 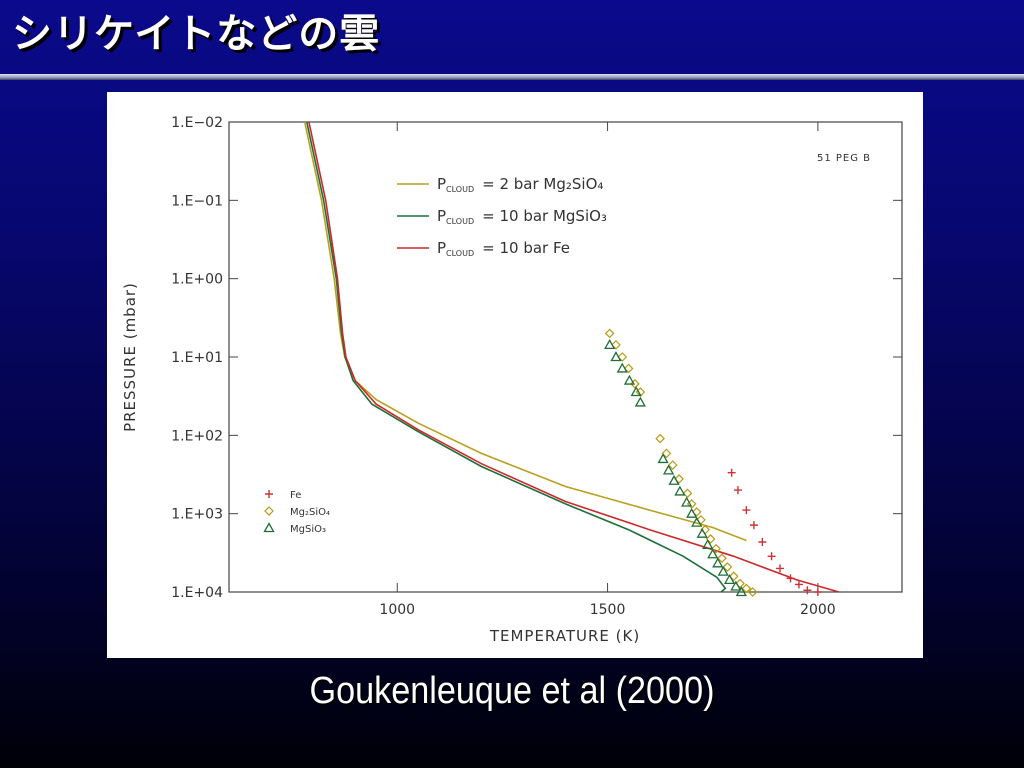 What do you see at coordinates (197, 201) in the screenshot?
I see `y-tick-label: 1.E−01` at bounding box center [197, 201].